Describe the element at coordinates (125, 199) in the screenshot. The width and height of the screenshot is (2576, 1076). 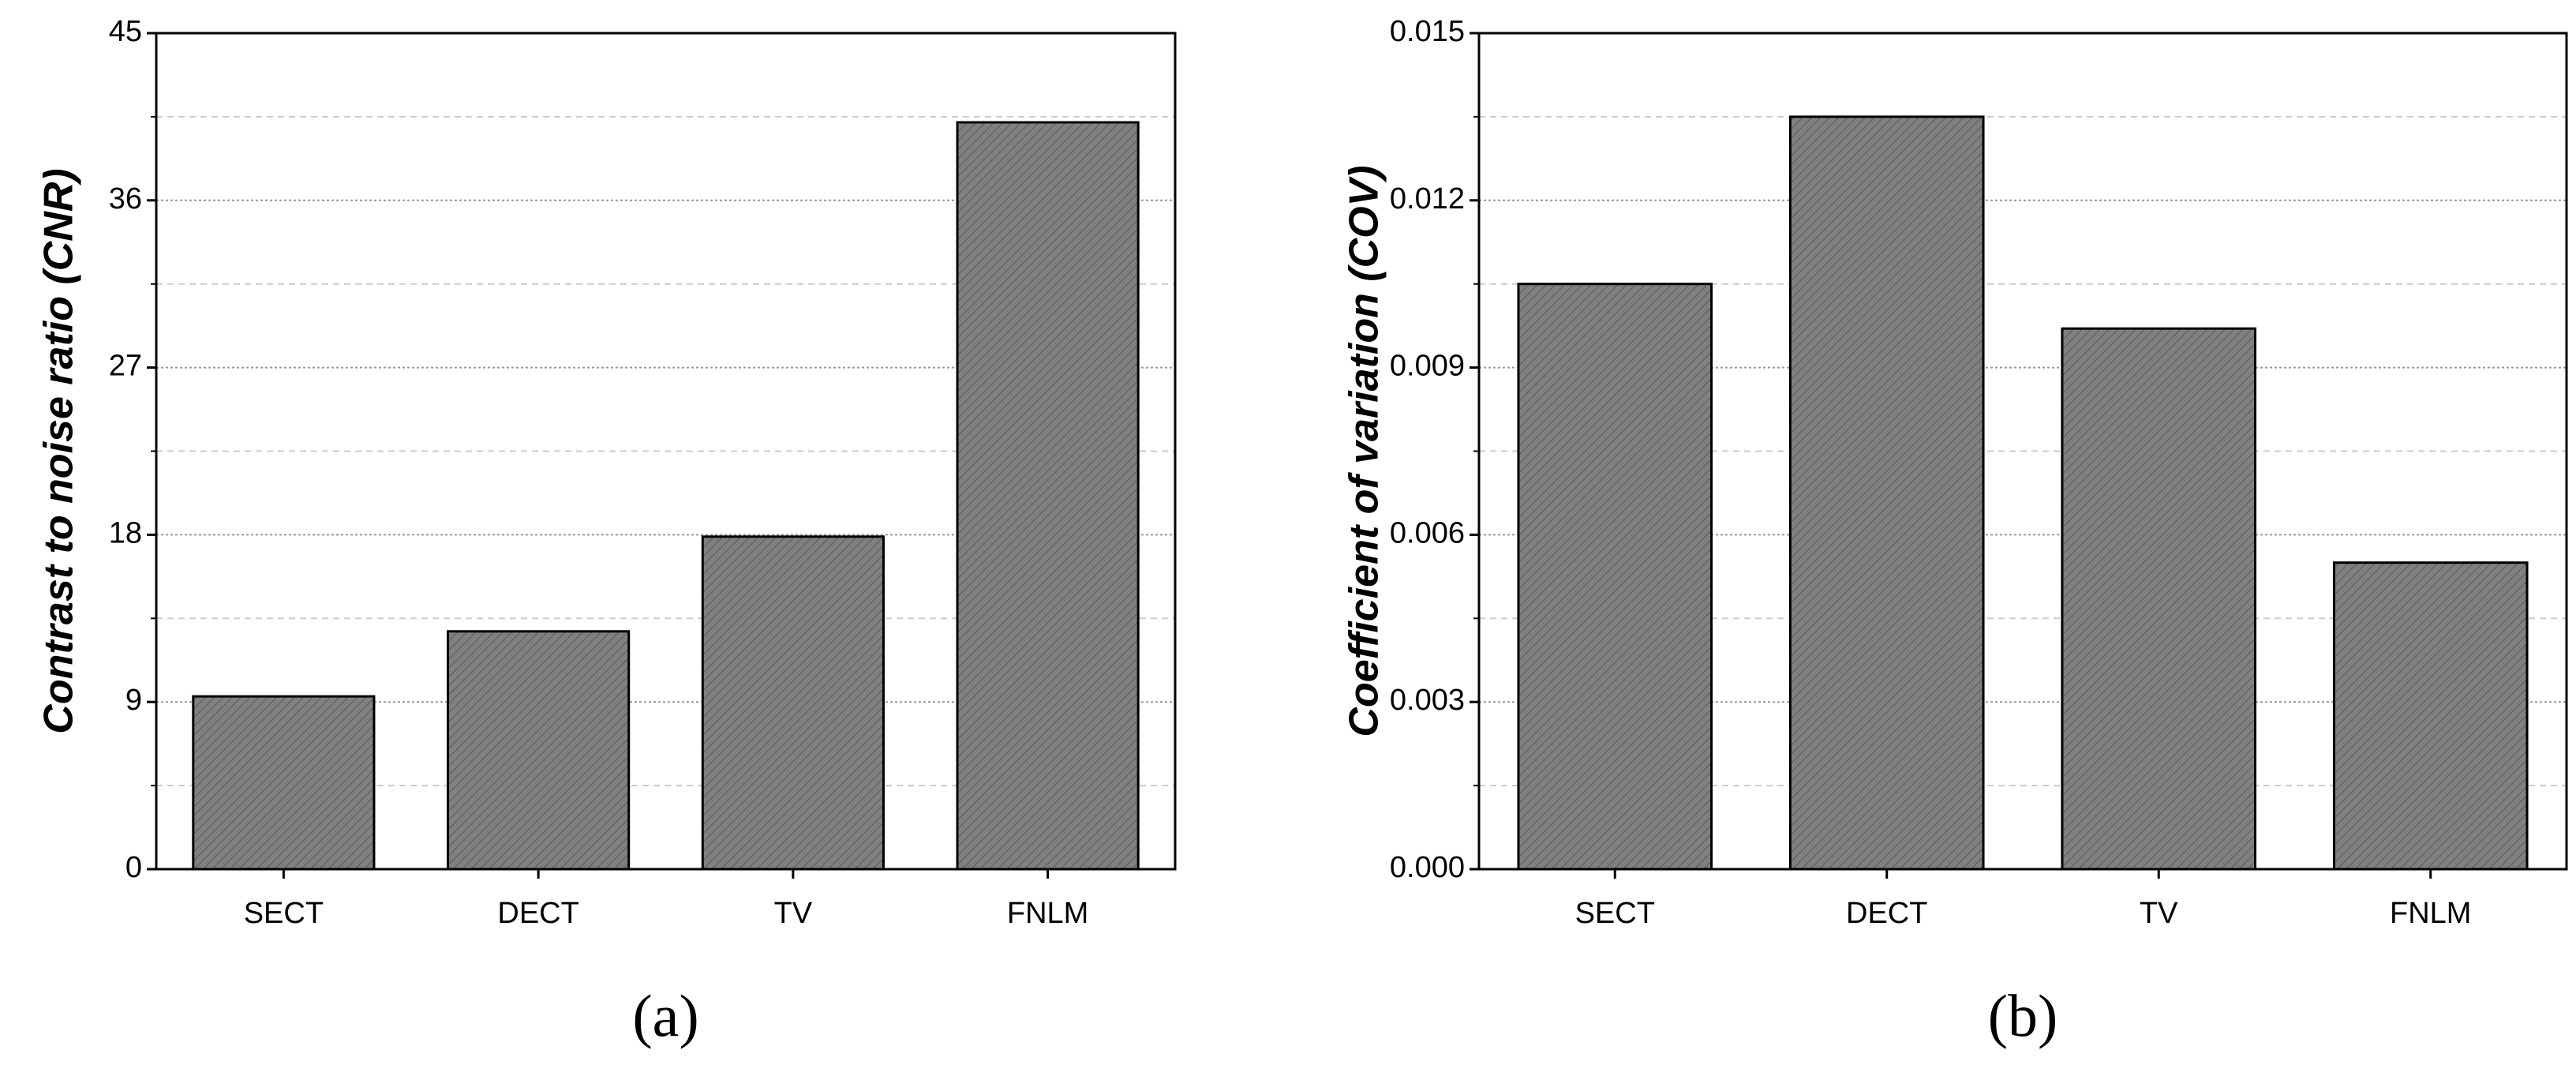
I see `y-tick-label: 36` at that location.